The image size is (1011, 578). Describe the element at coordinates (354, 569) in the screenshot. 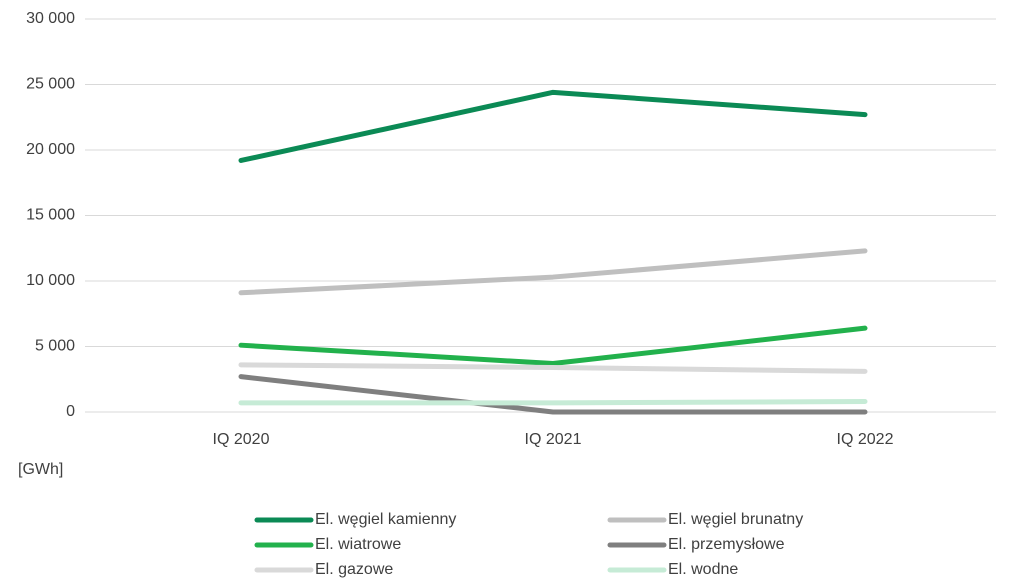

I see `legend-label: El. gazowe` at that location.